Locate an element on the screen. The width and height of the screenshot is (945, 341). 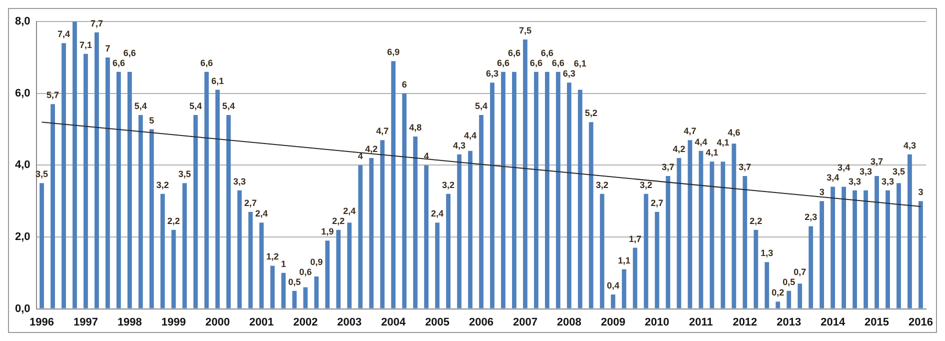
y-tick-label: 4,0 is located at coordinates (22, 165).